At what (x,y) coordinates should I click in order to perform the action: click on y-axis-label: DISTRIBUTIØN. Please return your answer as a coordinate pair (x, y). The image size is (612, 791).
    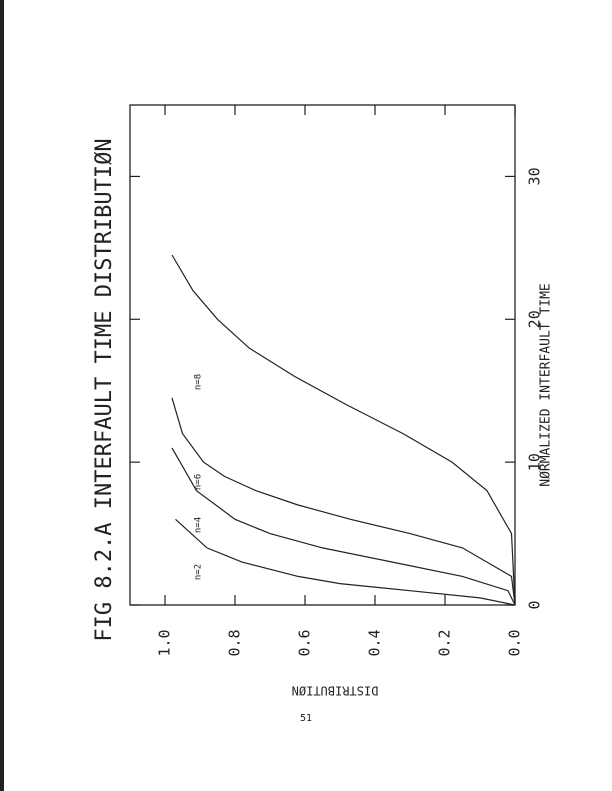
    Looking at the image, I should click on (335, 691).